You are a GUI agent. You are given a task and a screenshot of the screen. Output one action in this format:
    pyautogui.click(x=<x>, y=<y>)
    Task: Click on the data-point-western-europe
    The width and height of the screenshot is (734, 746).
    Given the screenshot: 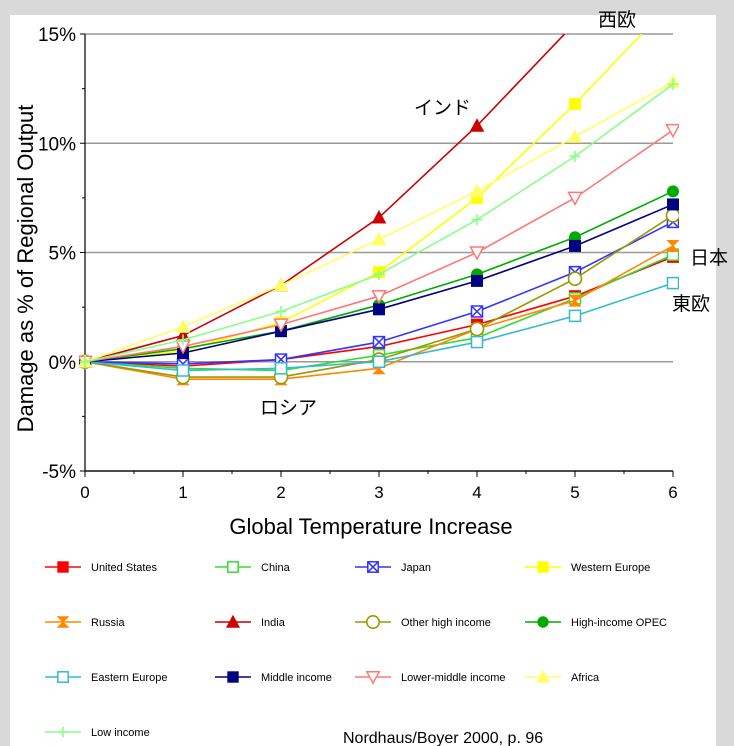 What is the action you would take?
    pyautogui.click(x=575, y=103)
    